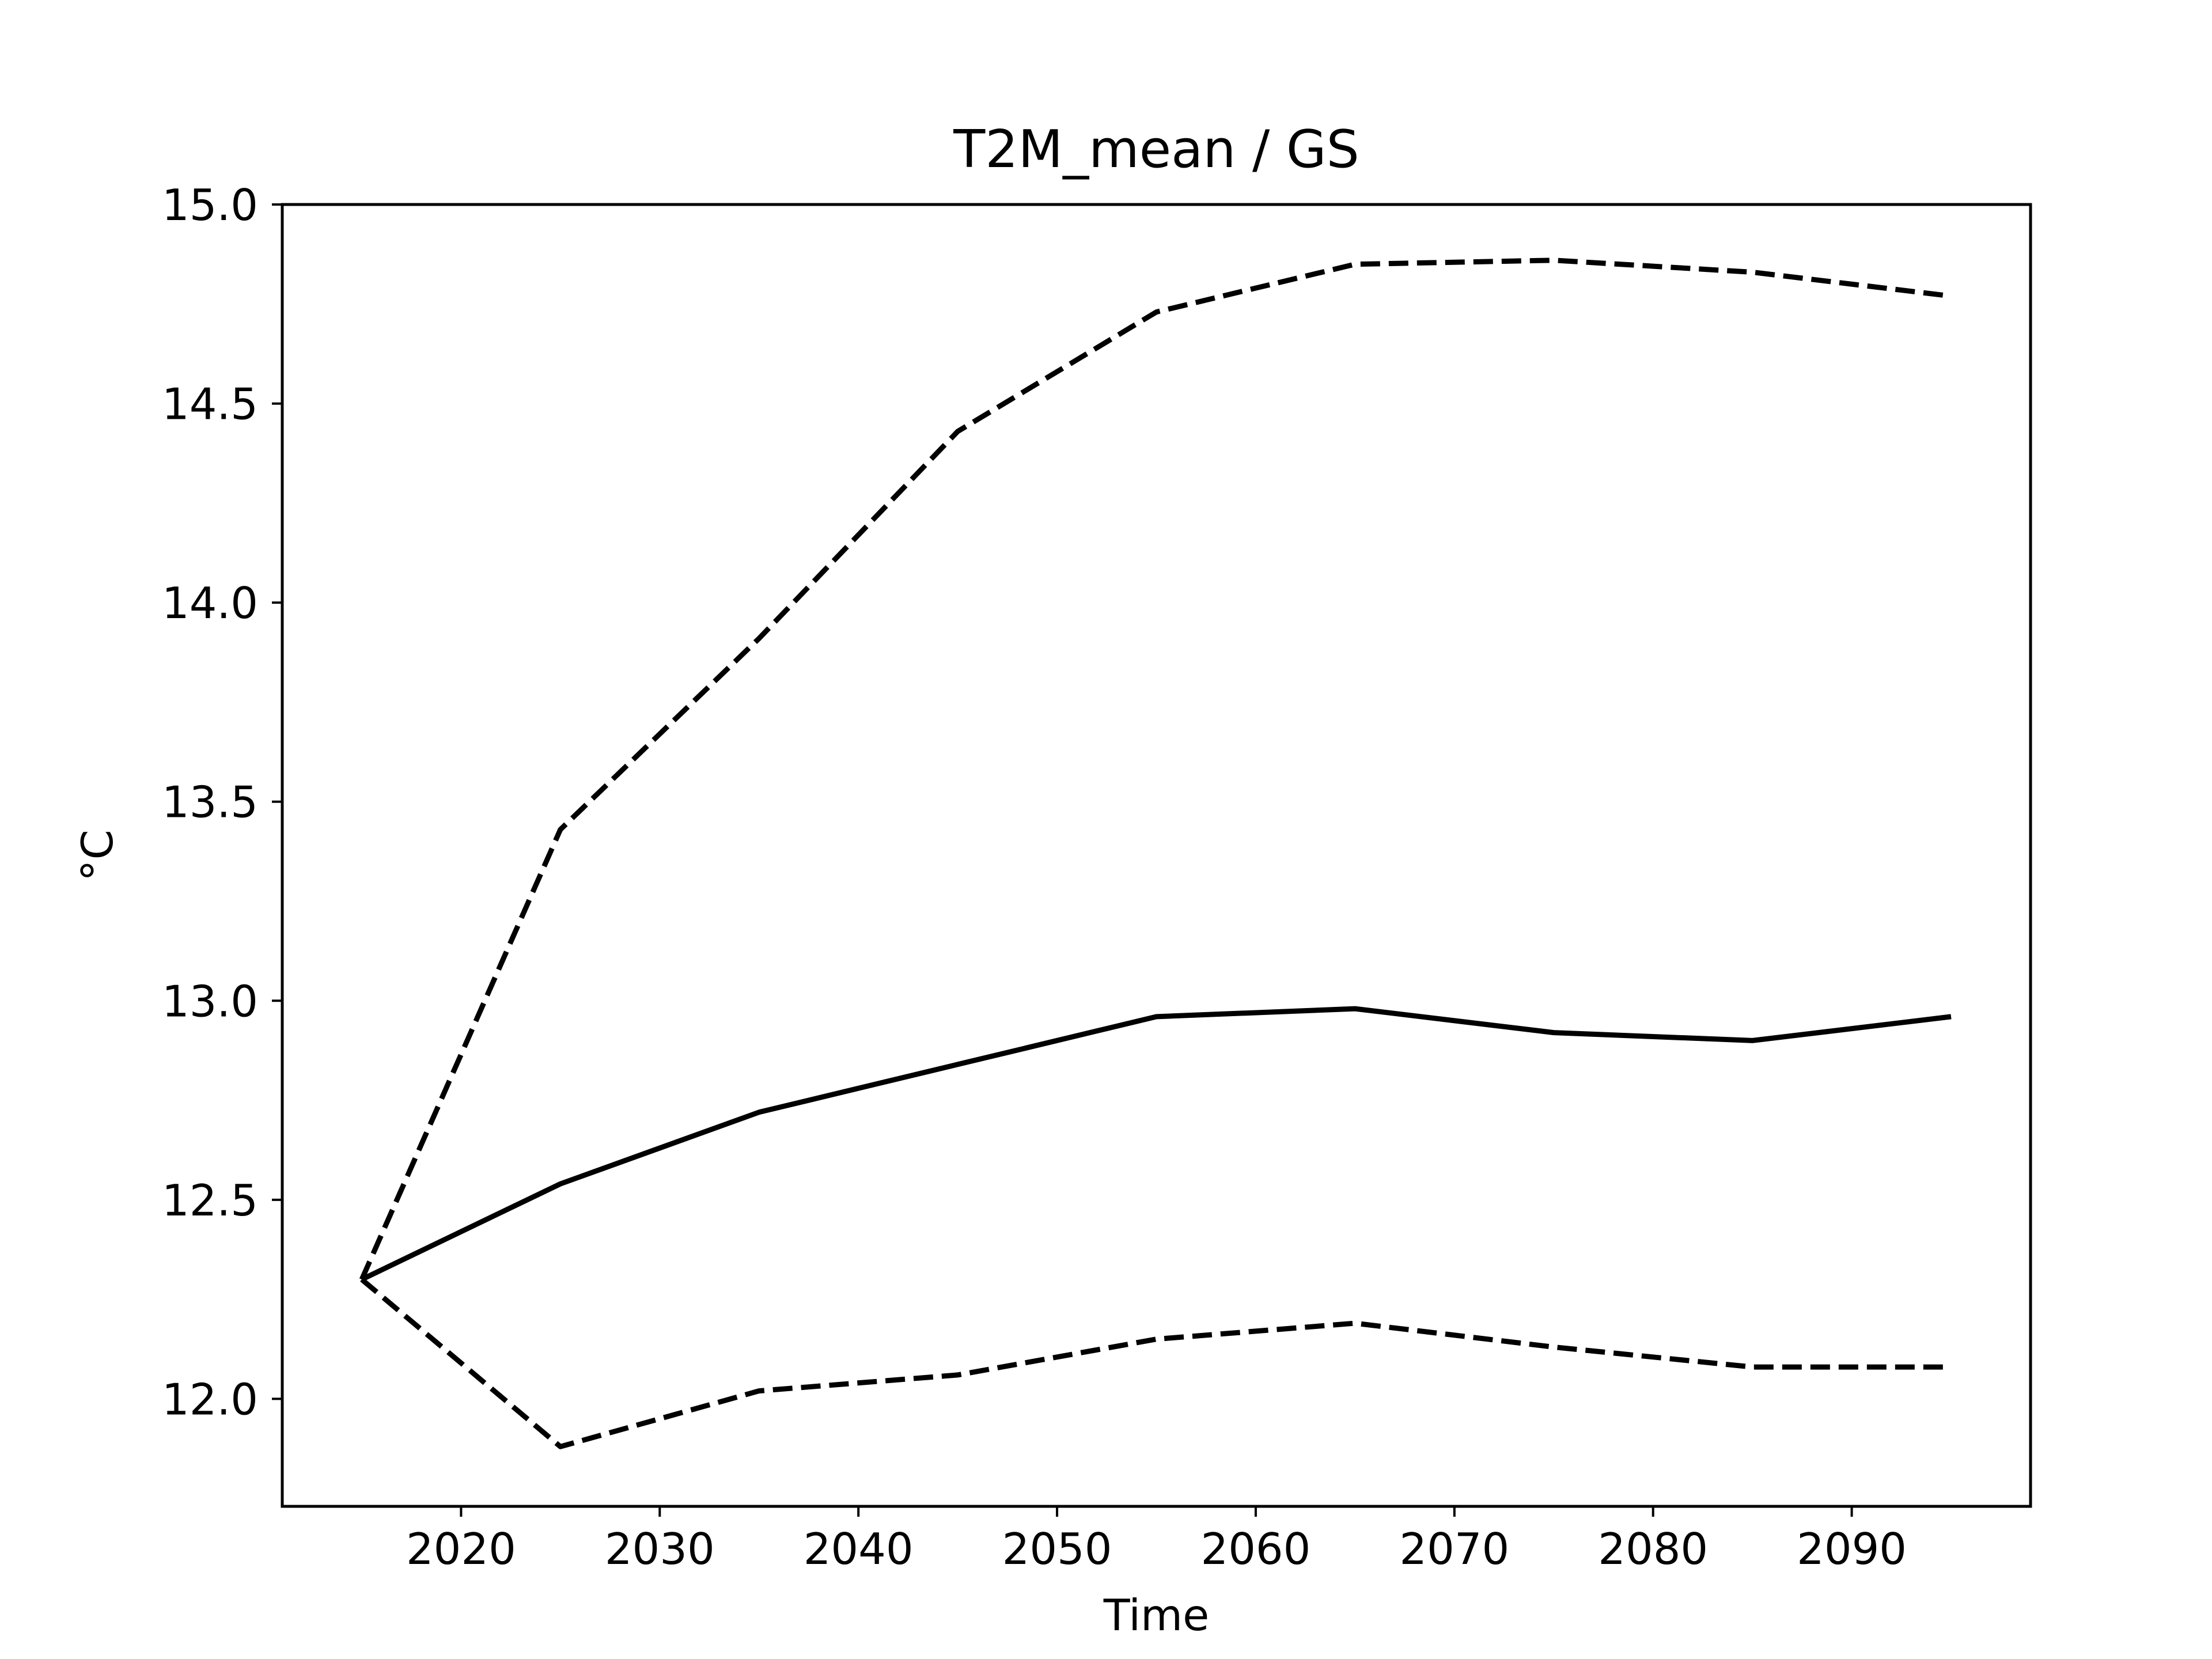  What do you see at coordinates (1156, 1144) in the screenshot?
I see `series-line-mean` at bounding box center [1156, 1144].